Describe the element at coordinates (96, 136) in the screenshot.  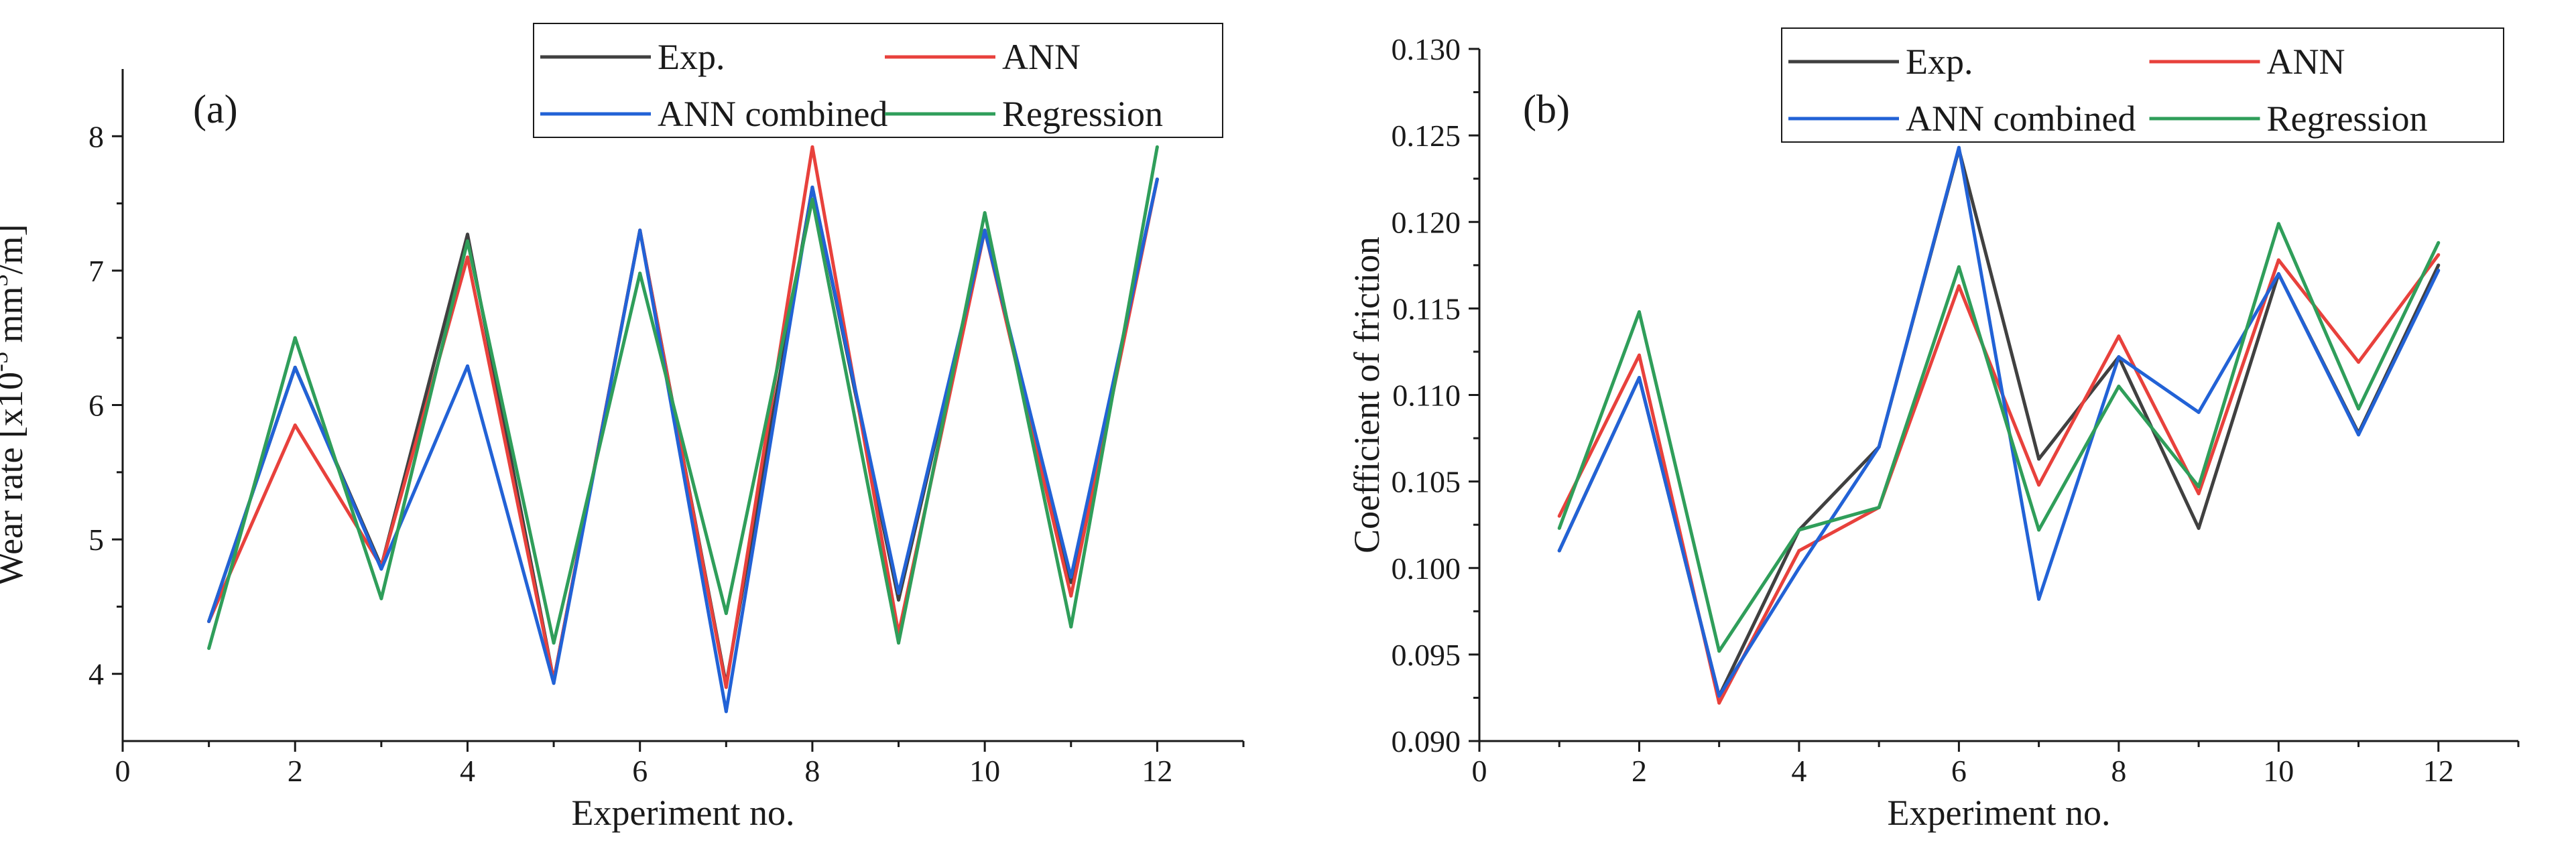
I see `y-tick-label: 8` at that location.